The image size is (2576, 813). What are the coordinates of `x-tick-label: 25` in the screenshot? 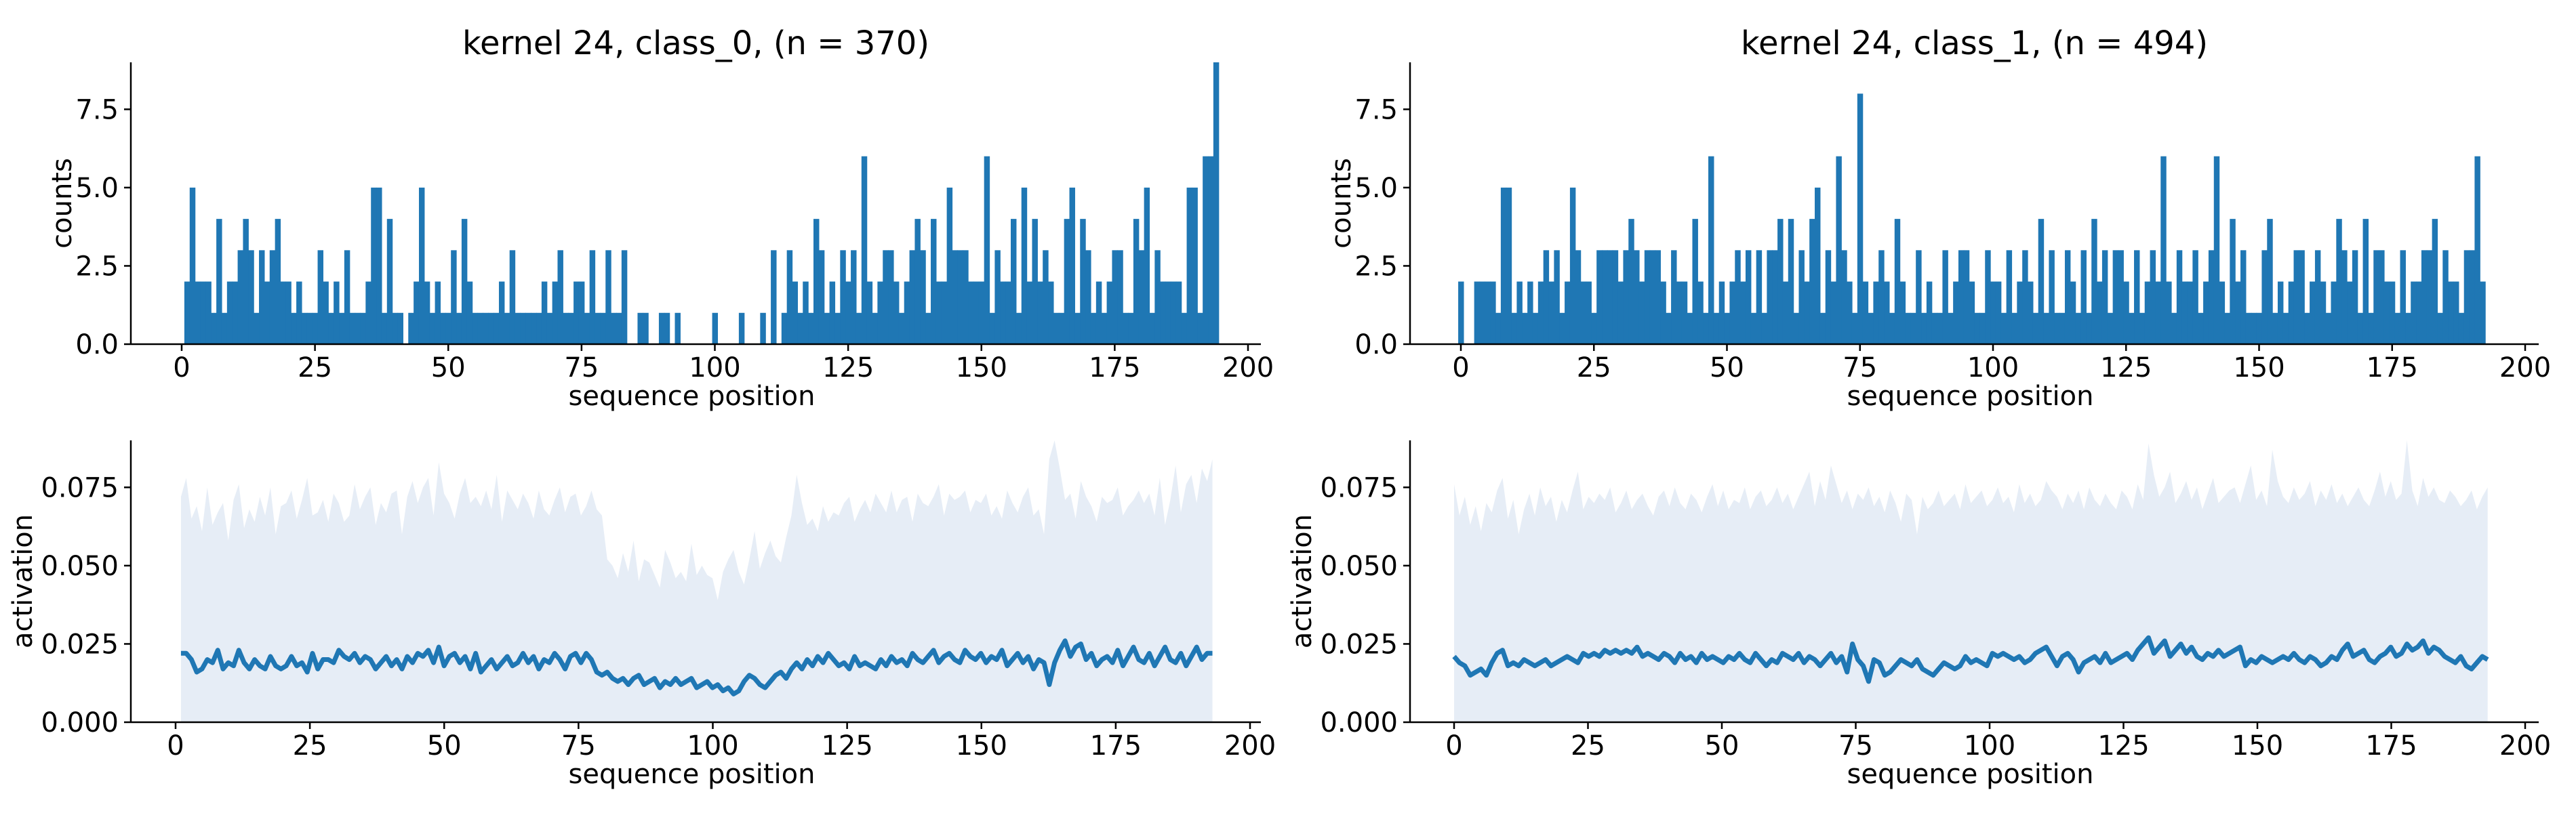 It's located at (1594, 367).